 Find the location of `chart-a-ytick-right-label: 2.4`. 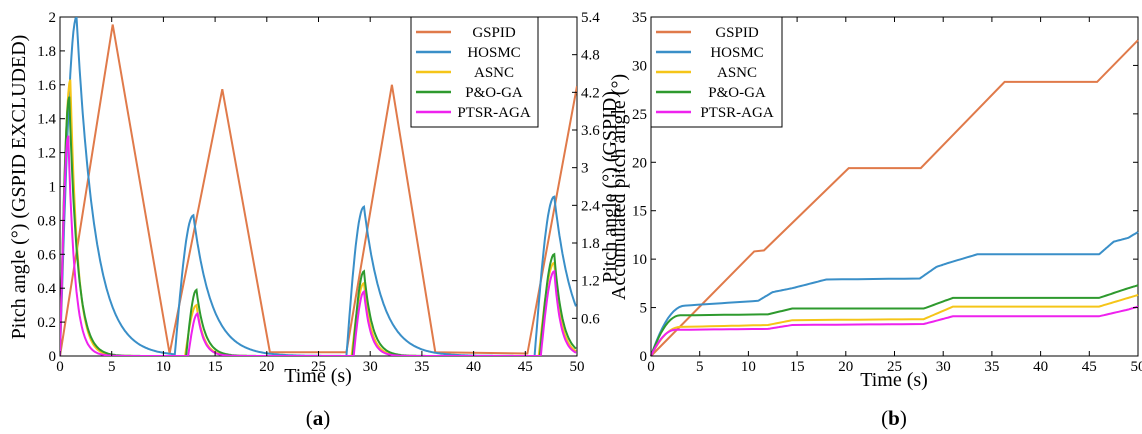

chart-a-ytick-right-label: 2.4 is located at coordinates (590, 206).